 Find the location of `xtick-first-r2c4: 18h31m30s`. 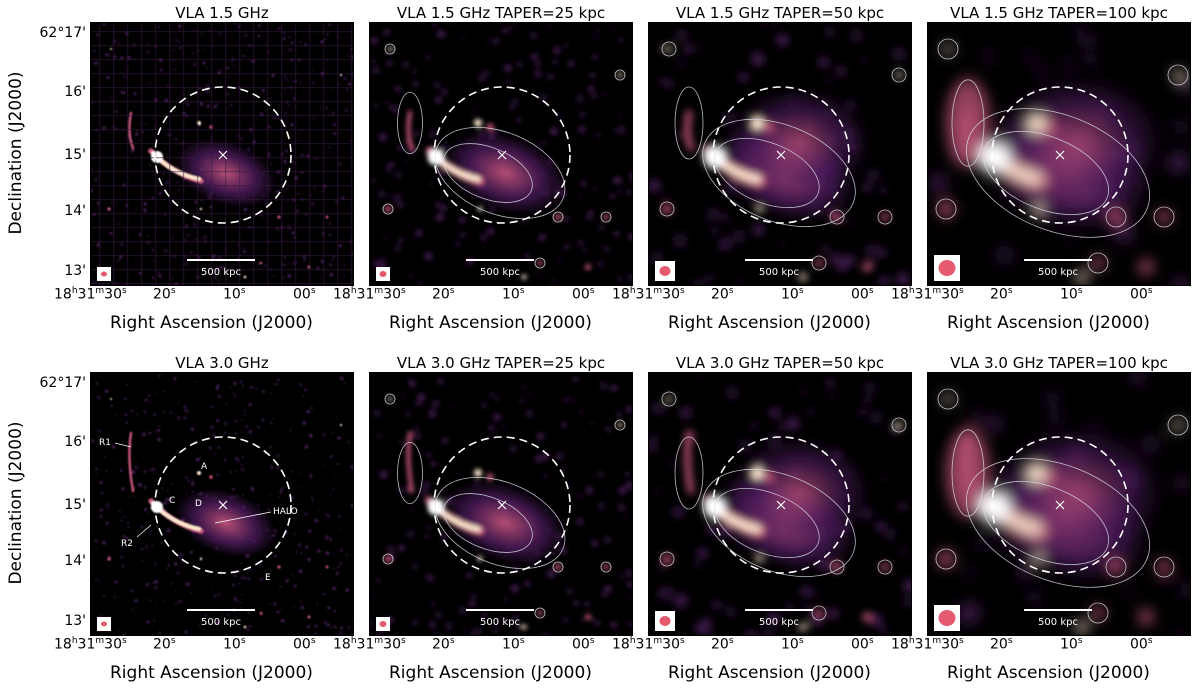

xtick-first-r2c4: 18h31m30s is located at coordinates (927, 644).